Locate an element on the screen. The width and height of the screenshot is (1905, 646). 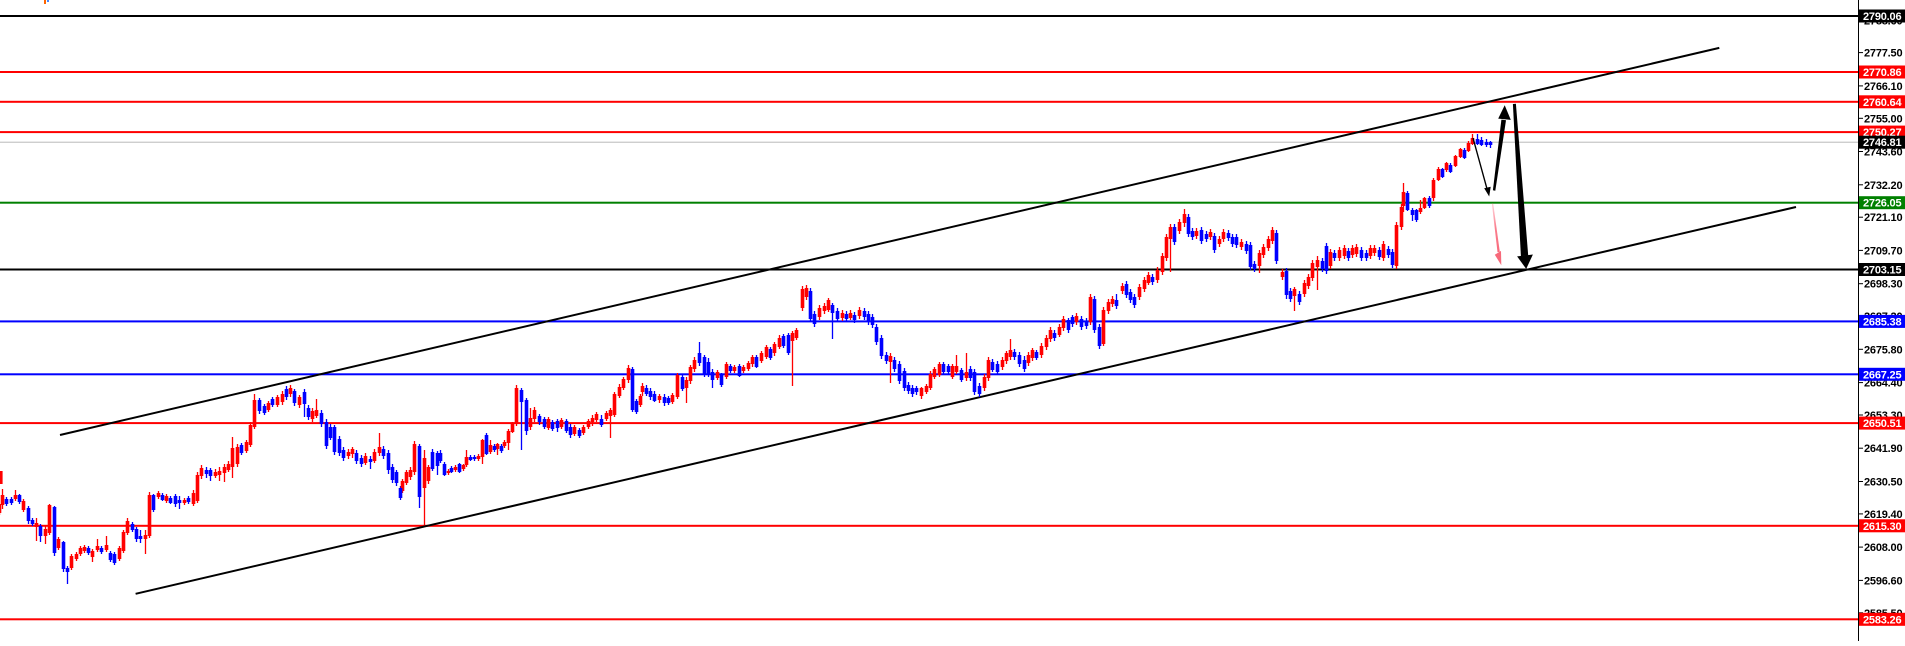
svg-text: 2721.10 is located at coordinates (1883, 218).